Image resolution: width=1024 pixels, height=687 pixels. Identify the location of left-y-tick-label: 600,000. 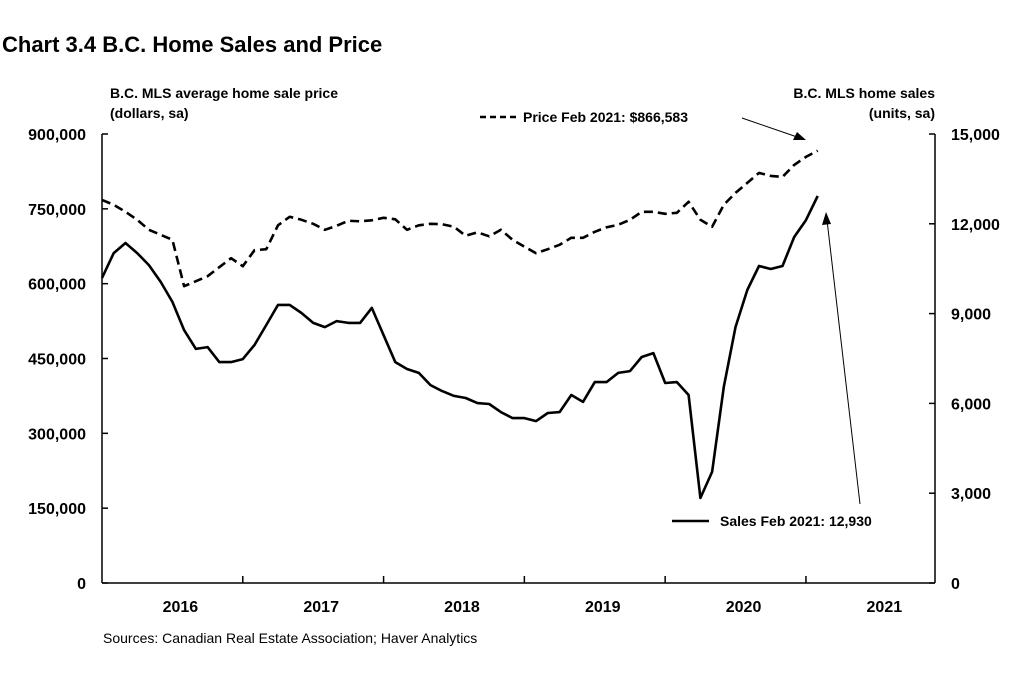
(57, 285).